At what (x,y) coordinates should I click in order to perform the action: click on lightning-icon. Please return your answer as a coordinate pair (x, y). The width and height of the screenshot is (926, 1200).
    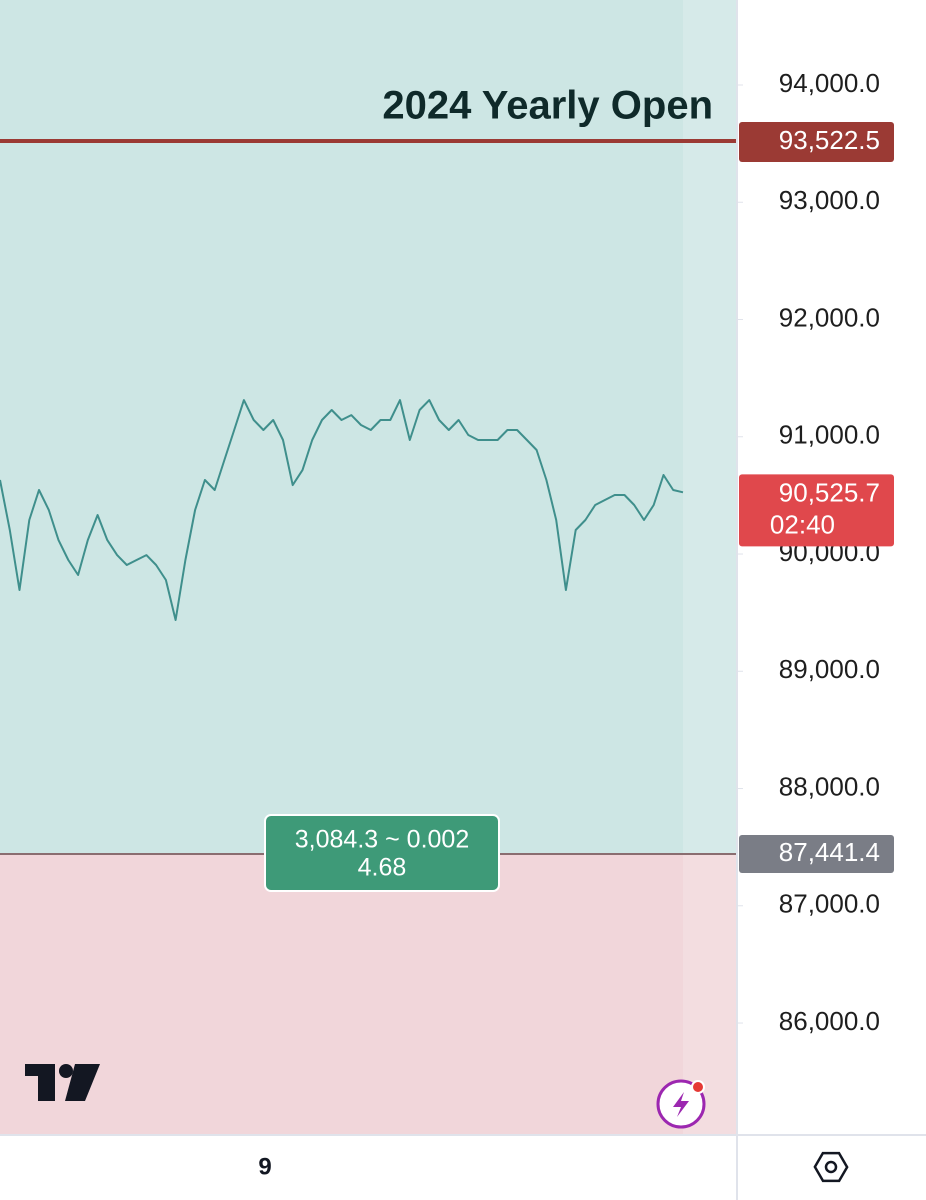
    Looking at the image, I should click on (681, 1104).